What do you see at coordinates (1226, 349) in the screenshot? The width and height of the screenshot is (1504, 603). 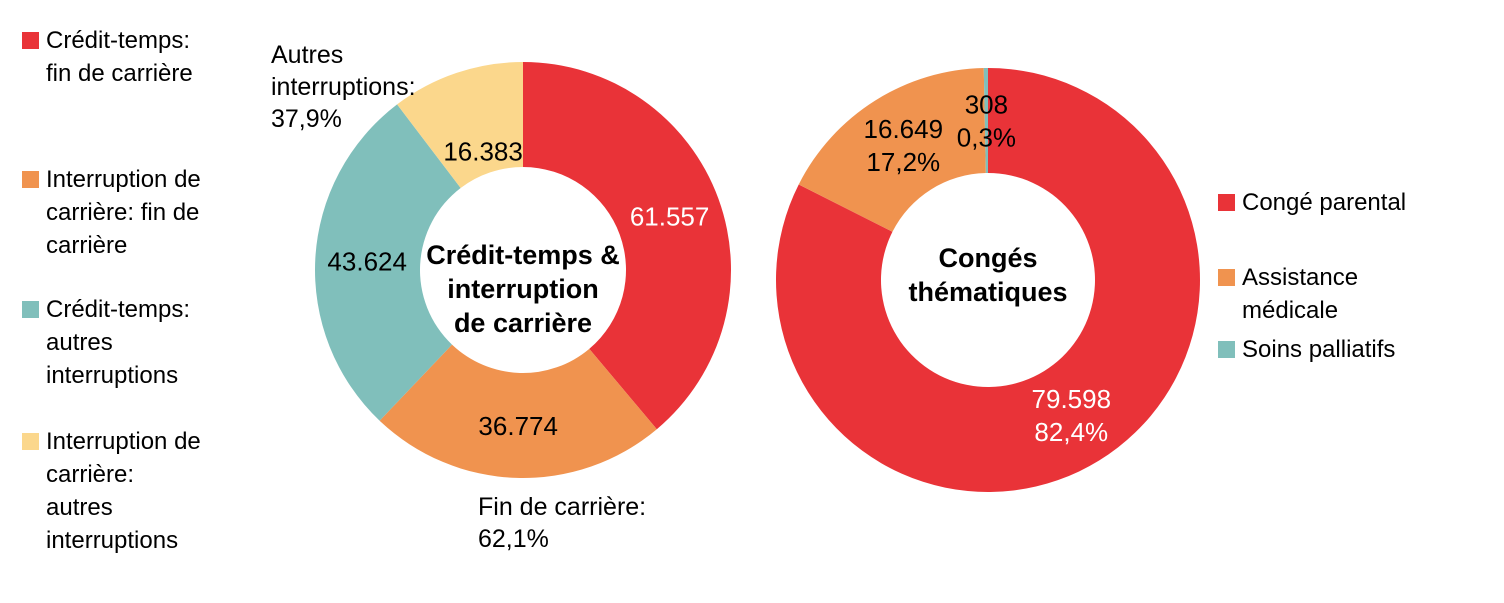 I see `legend-swatch-soins-palliatifs` at bounding box center [1226, 349].